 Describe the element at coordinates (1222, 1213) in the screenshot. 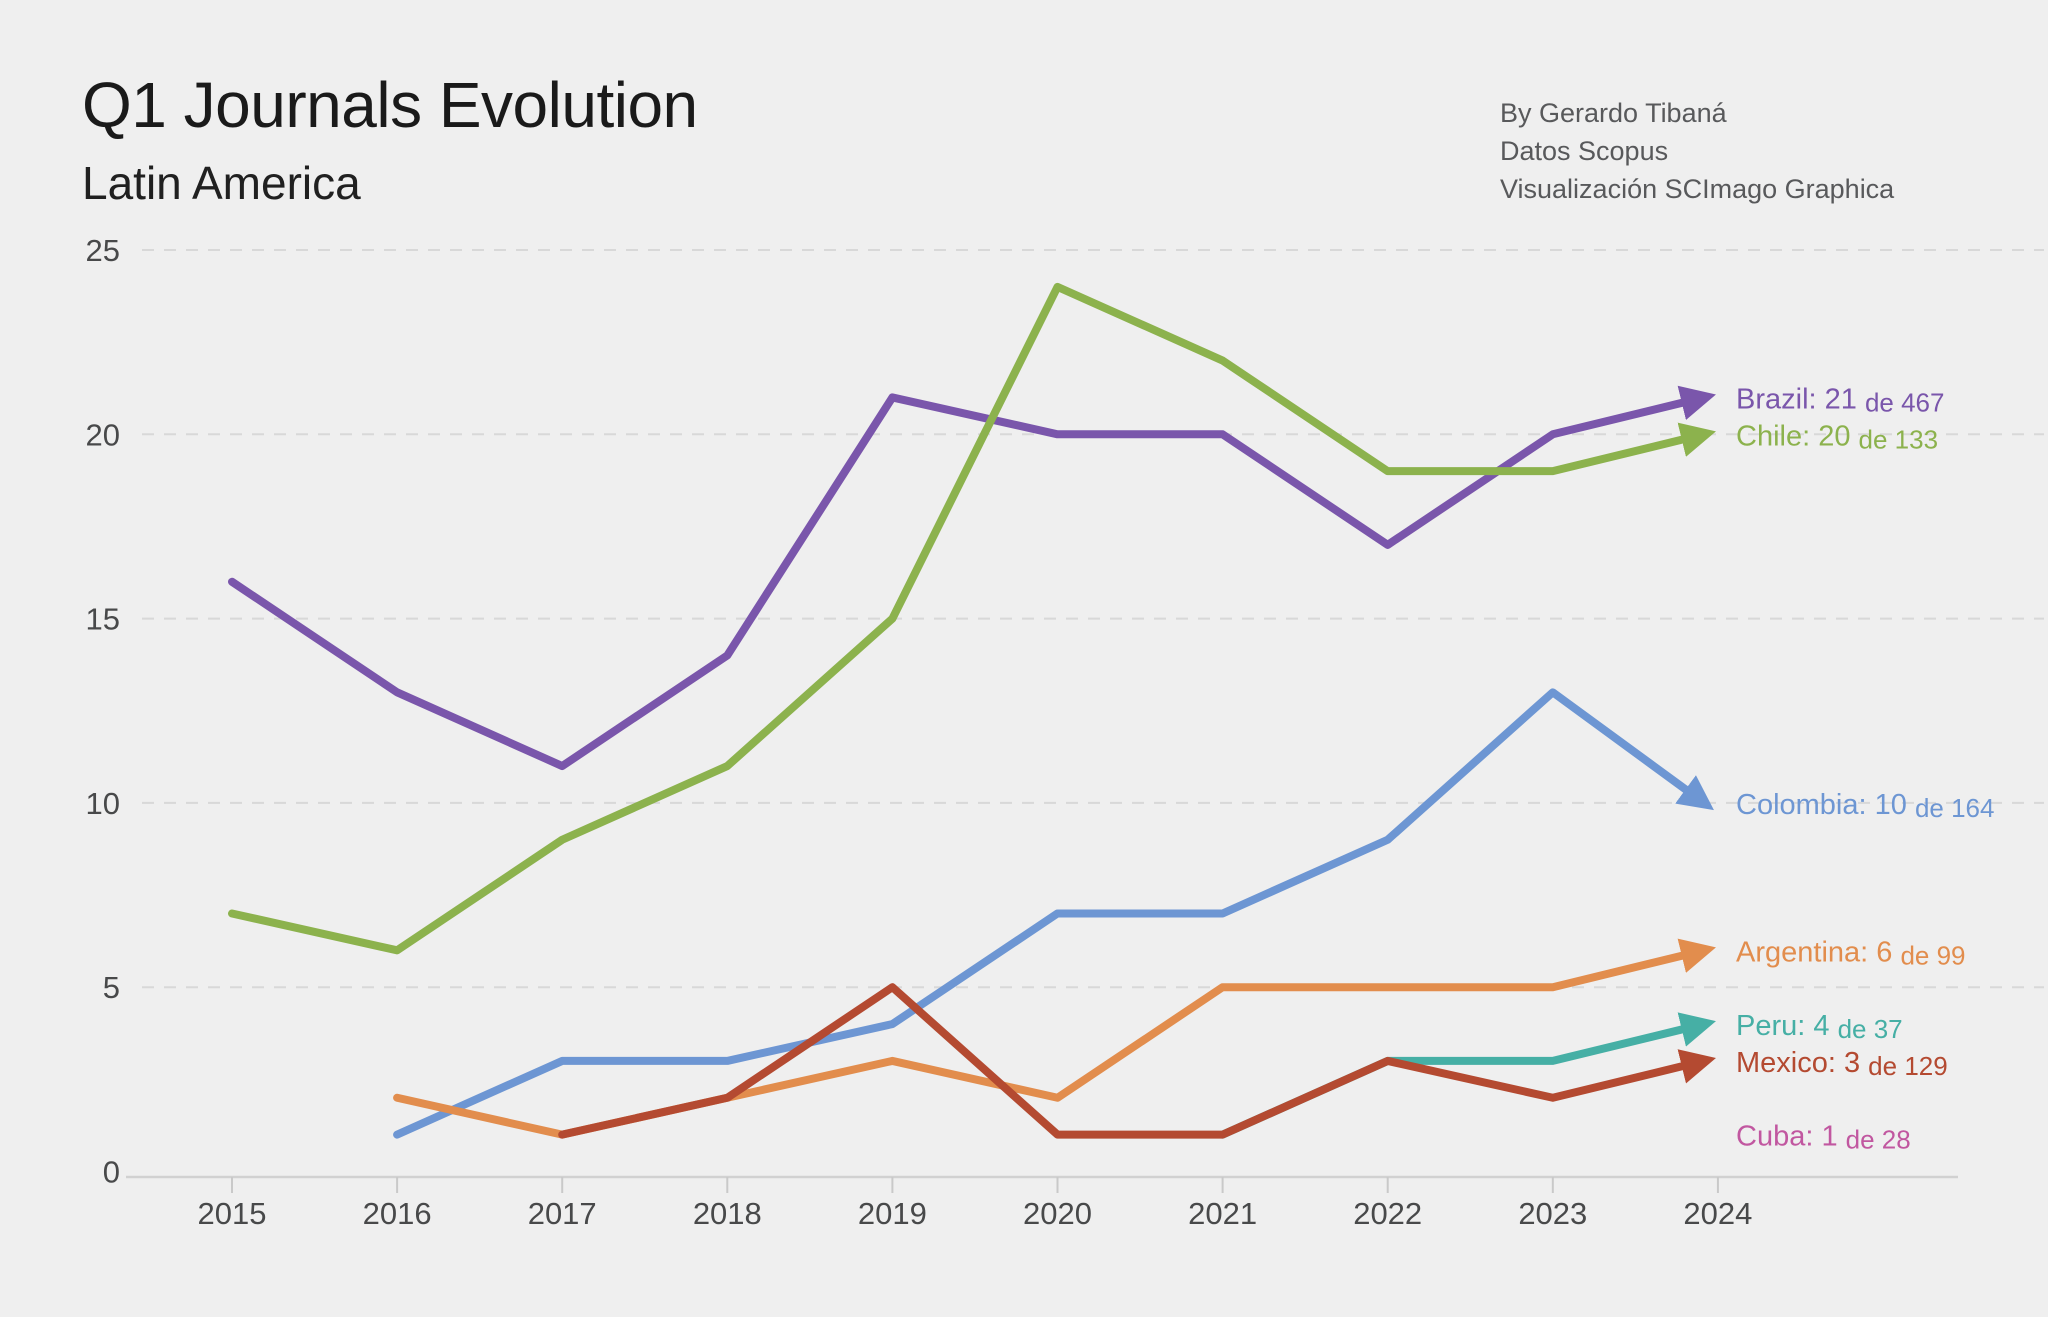

I see `x-axis-label-2021: 2021` at that location.